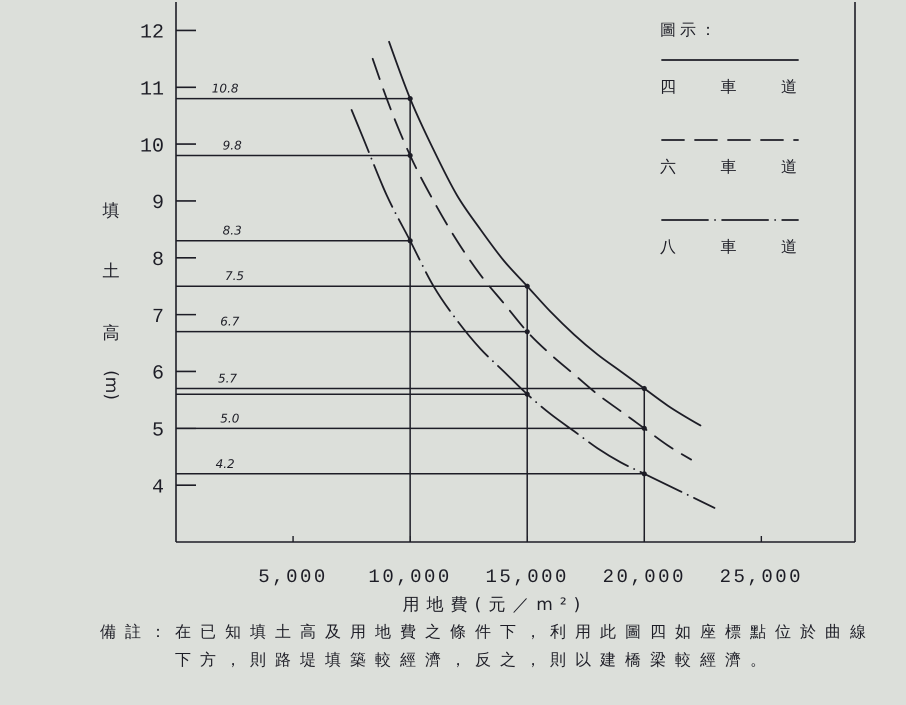 This screenshot has height=705, width=906. I want to click on x-tick-label: 25,000, so click(762, 577).